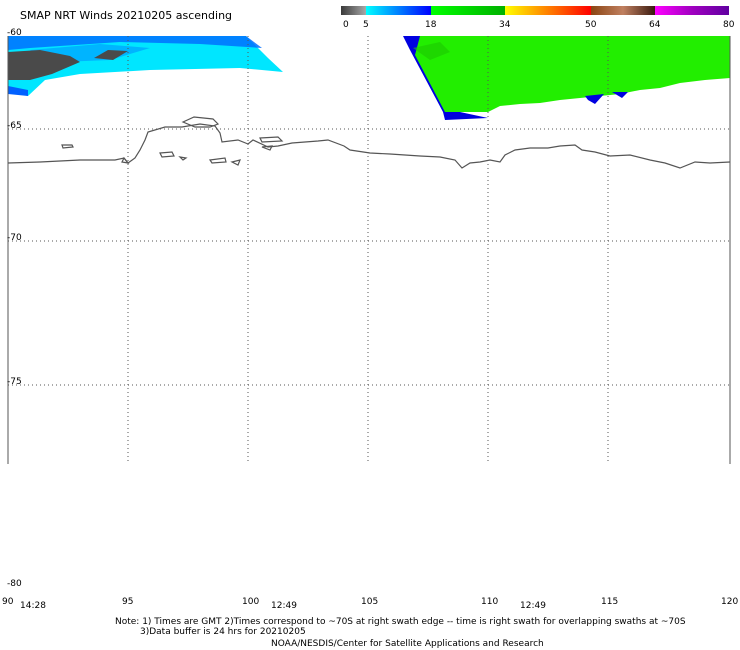 This screenshot has width=740, height=650. I want to click on longitude-tick-label: 110, so click(490, 602).